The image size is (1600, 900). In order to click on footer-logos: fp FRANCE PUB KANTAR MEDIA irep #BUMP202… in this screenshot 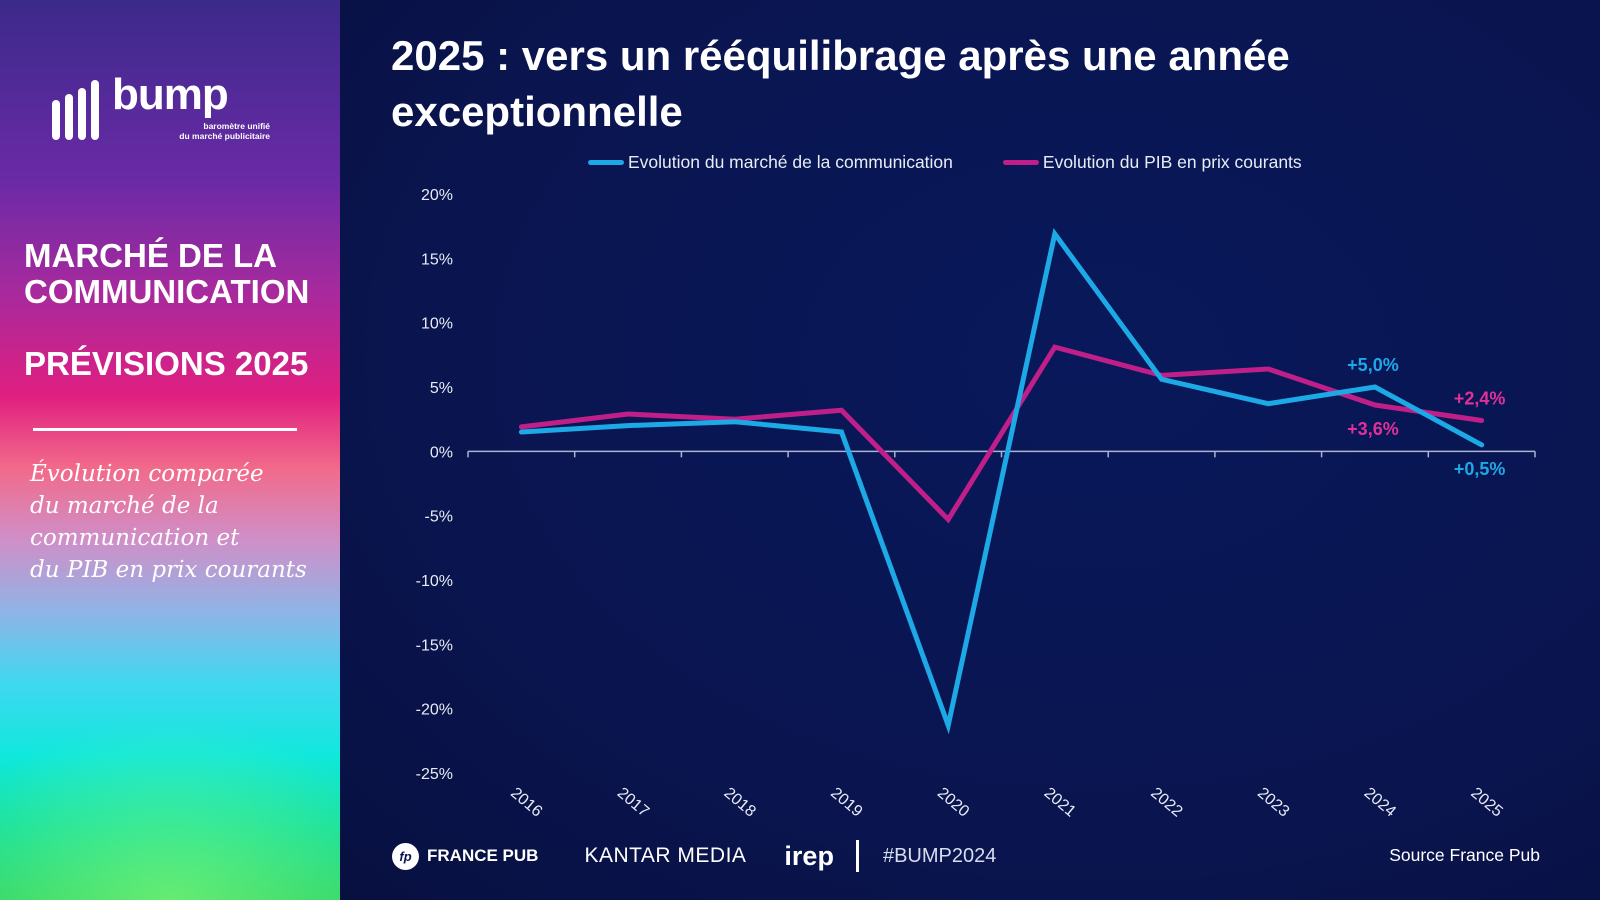, I will do `click(694, 856)`.